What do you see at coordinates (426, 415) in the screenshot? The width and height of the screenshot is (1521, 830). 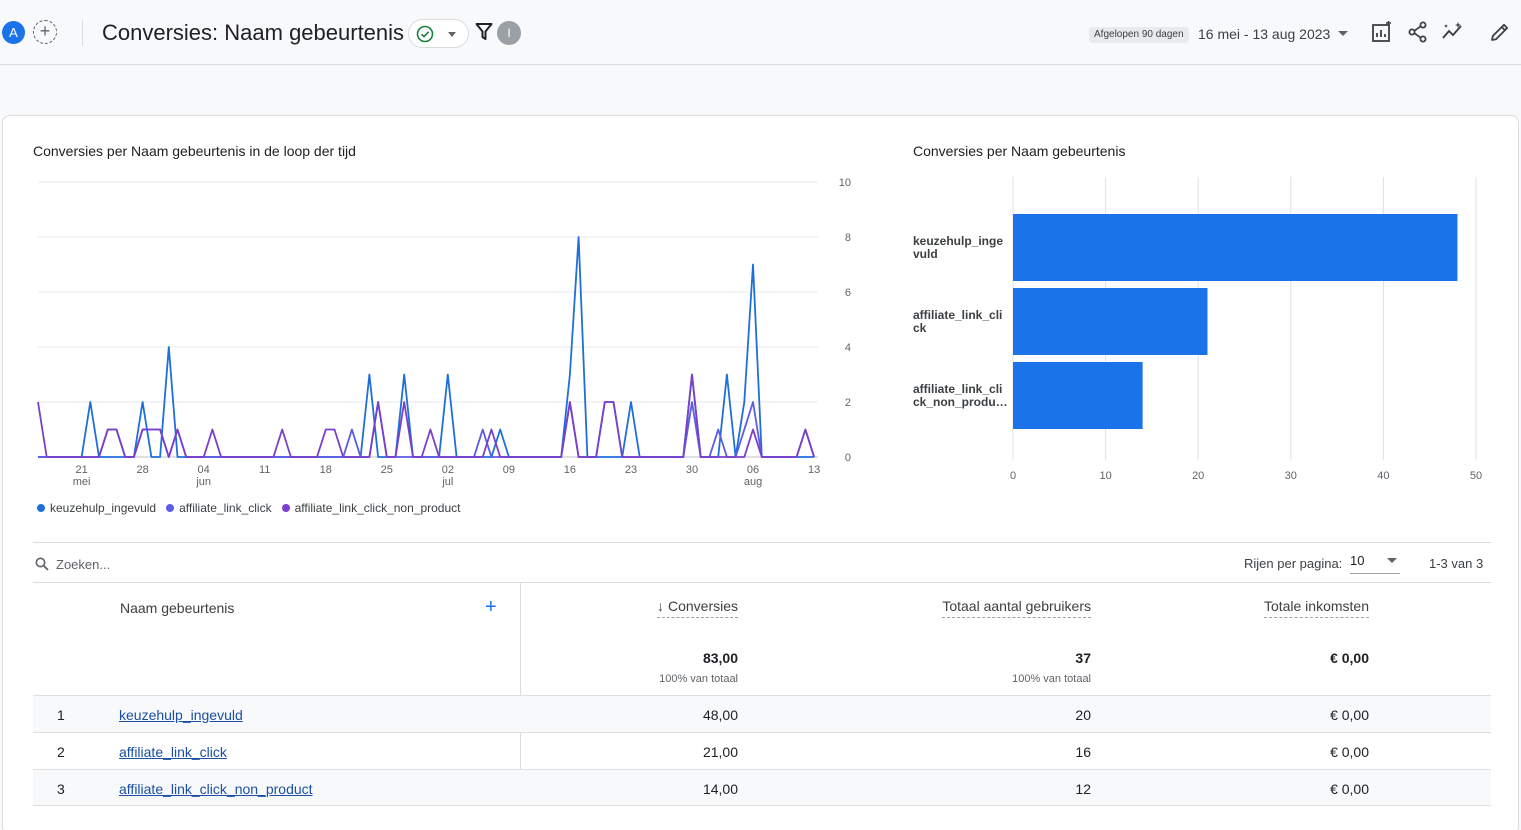 I see `series-line-affiliate_link_click_non_product` at bounding box center [426, 415].